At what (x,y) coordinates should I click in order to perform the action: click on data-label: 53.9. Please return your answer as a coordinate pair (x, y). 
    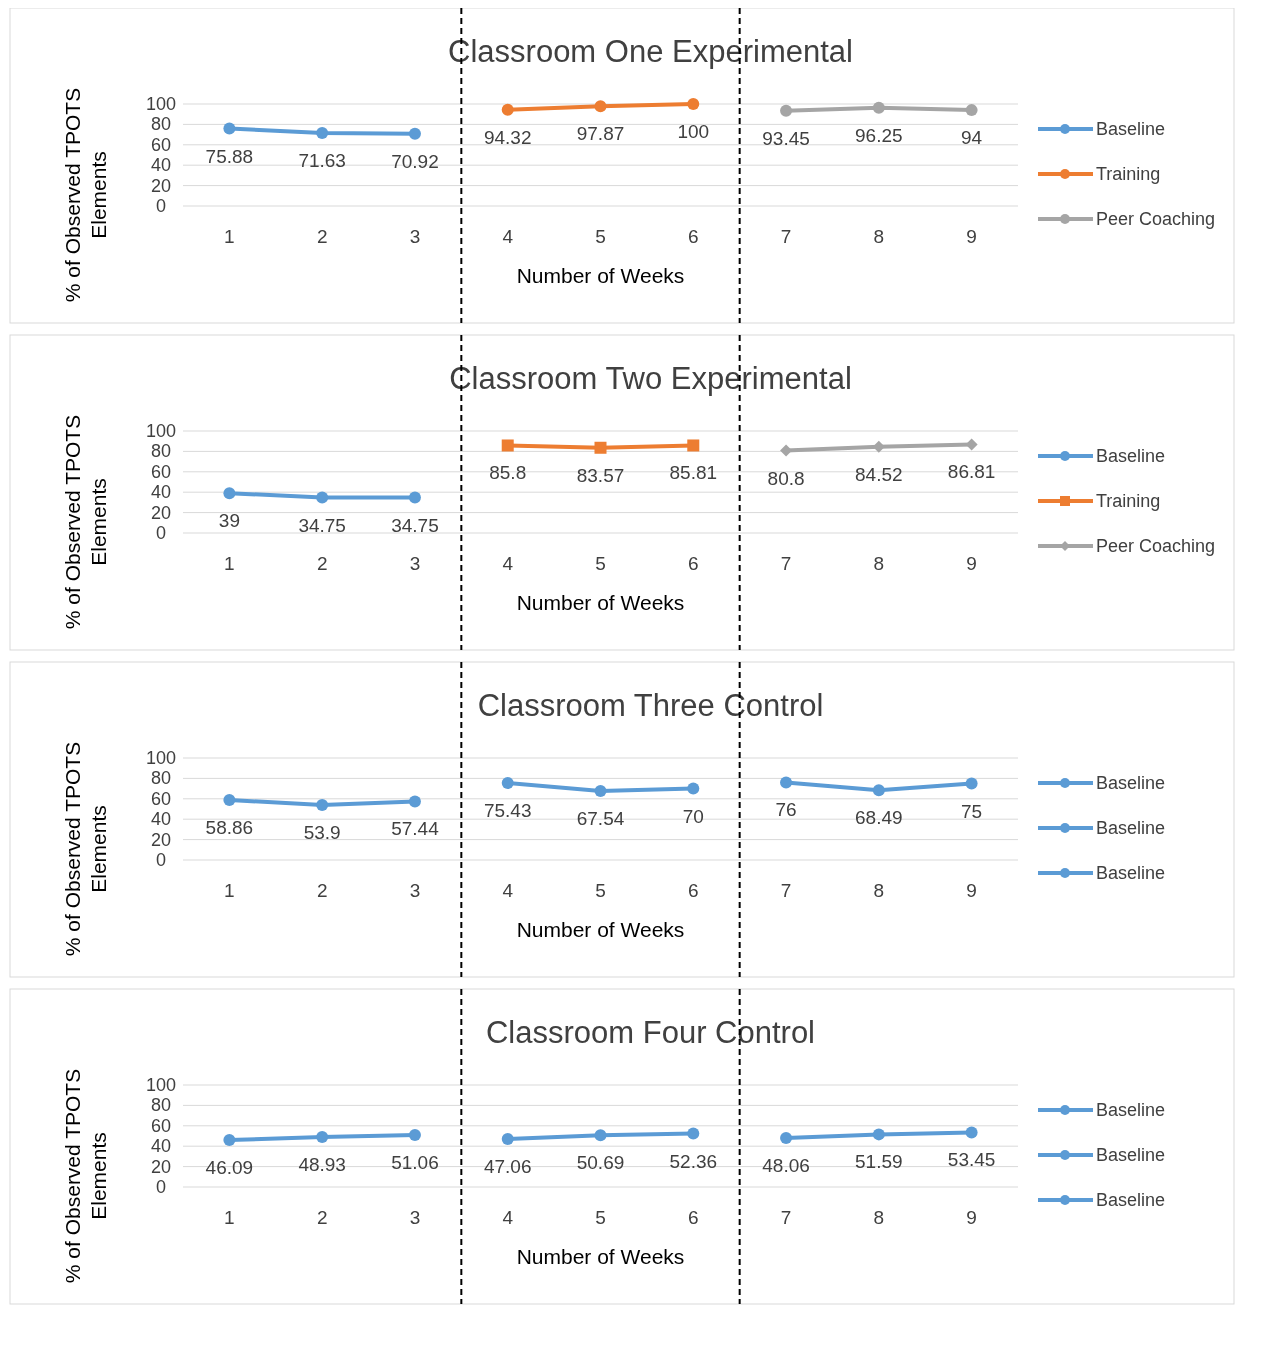
    Looking at the image, I should click on (322, 833).